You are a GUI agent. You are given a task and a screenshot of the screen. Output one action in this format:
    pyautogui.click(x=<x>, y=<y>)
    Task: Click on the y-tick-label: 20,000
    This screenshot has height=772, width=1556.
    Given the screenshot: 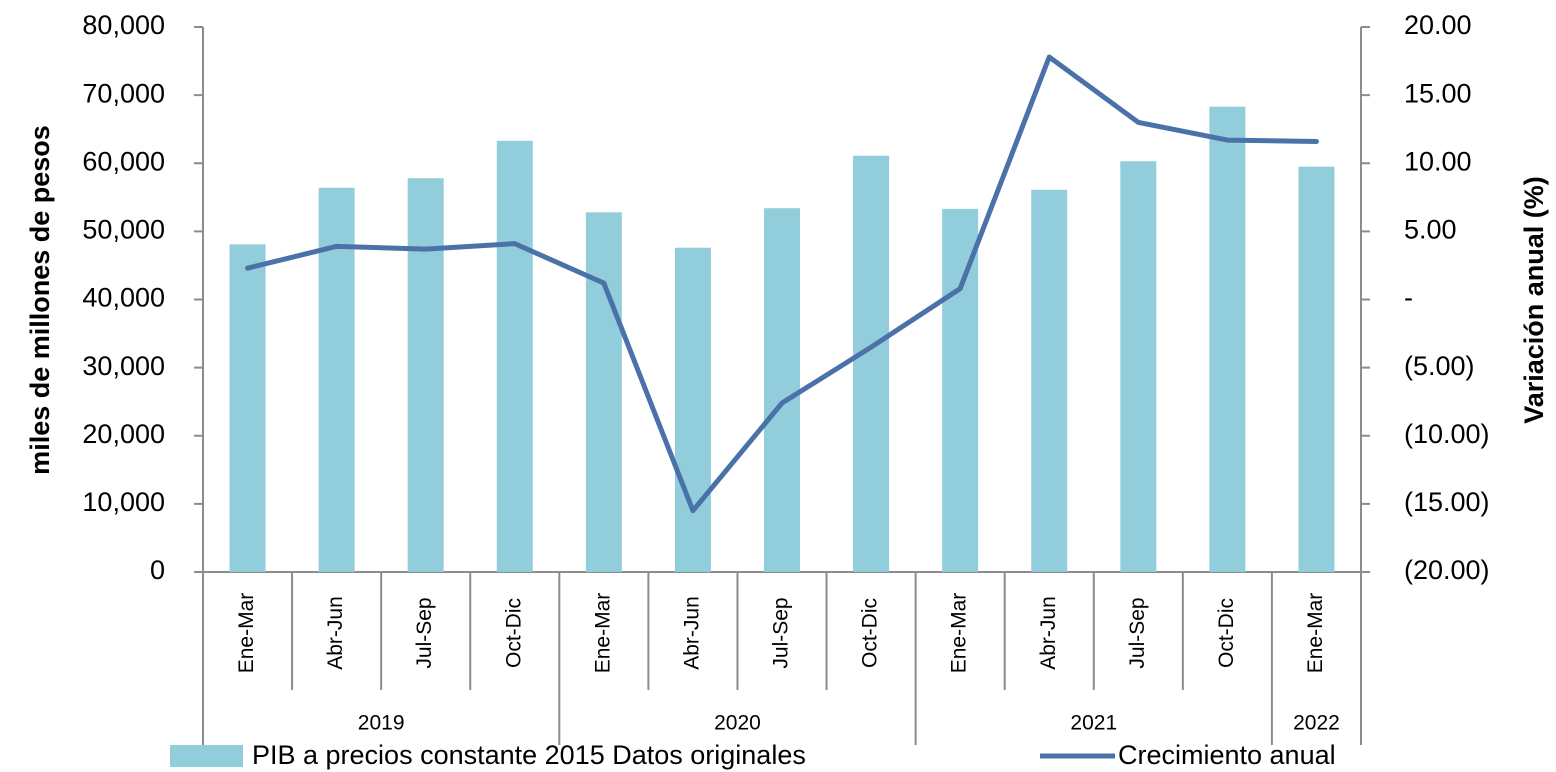 What is the action you would take?
    pyautogui.click(x=123, y=434)
    